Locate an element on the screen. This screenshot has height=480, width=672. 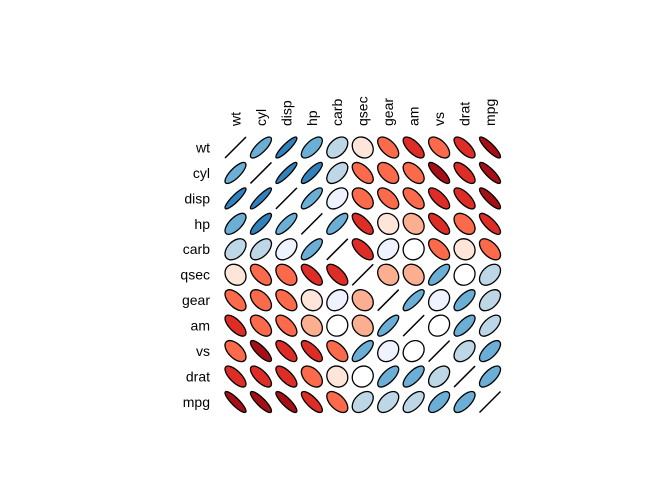
col-label-cyl: cyl is located at coordinates (261, 117).